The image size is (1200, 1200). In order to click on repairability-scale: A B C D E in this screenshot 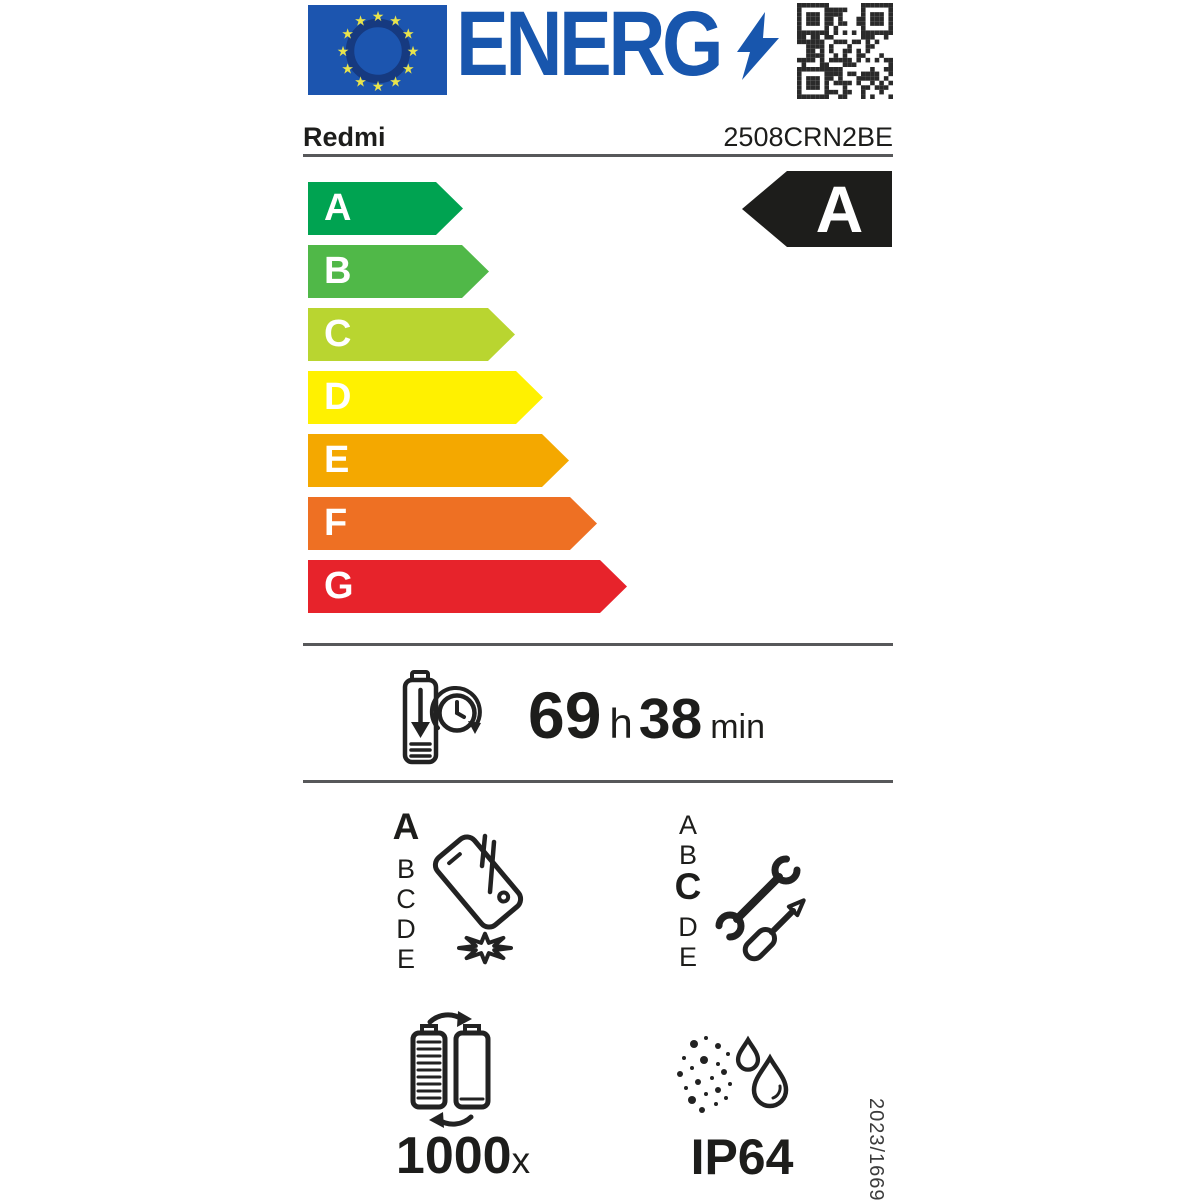, I will do `click(688, 891)`.